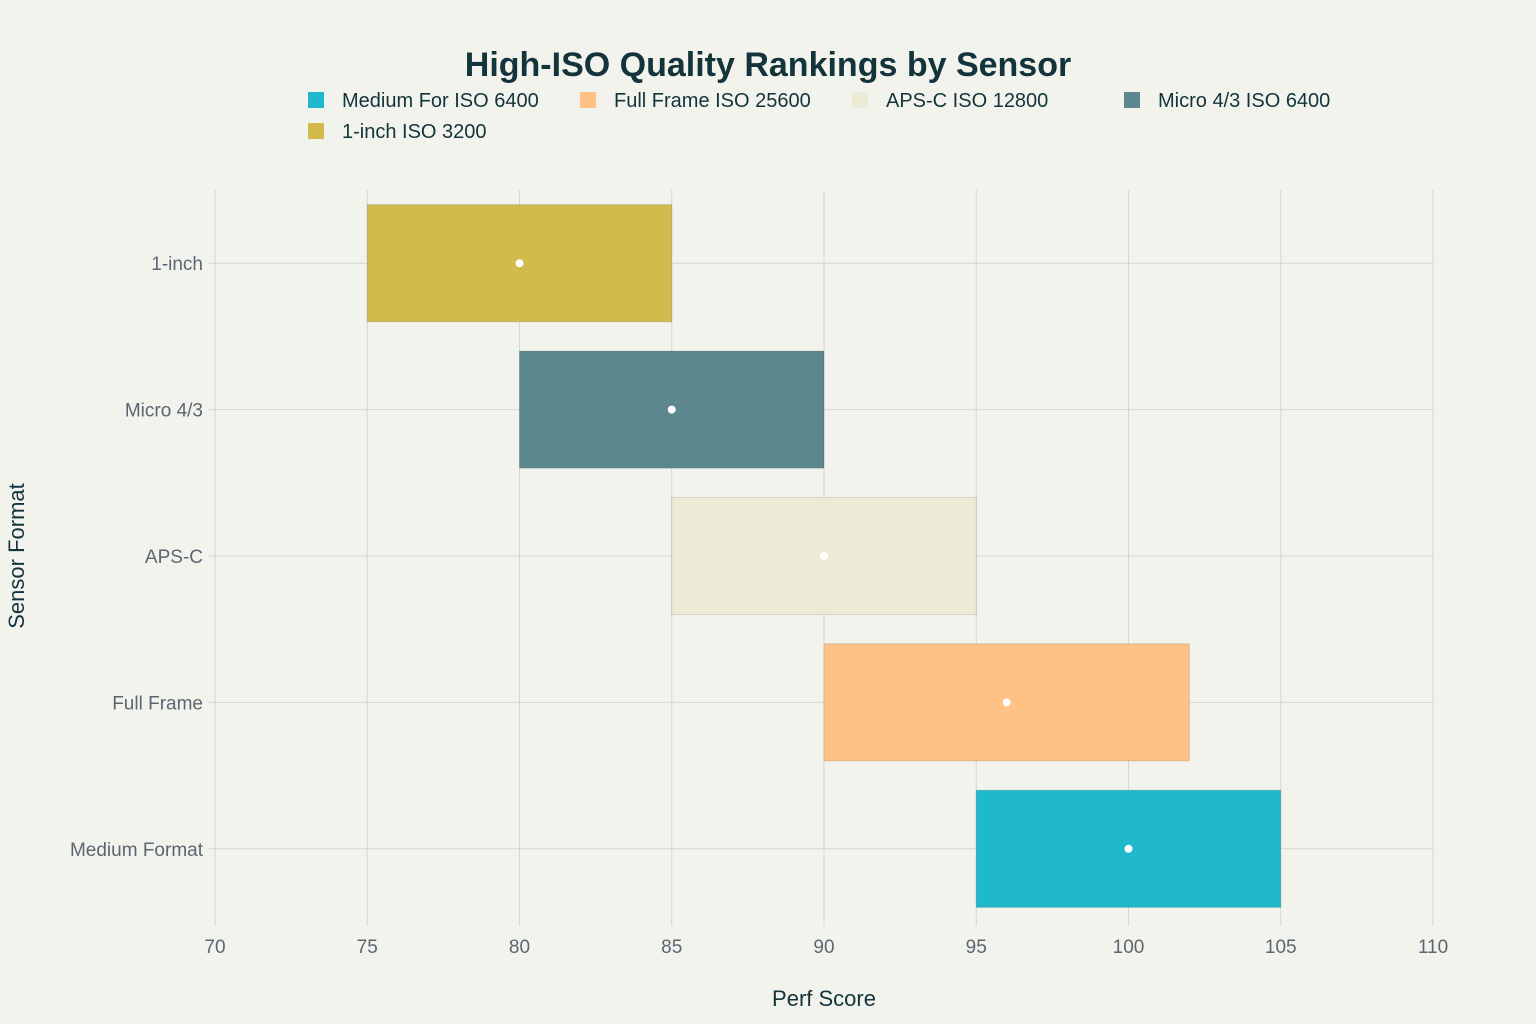  Describe the element at coordinates (768, 65) in the screenshot. I see `chart-title: High-ISO Quality Rankings by Sensor` at that location.